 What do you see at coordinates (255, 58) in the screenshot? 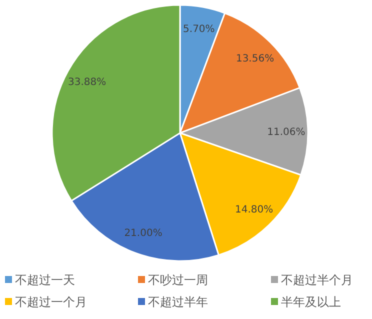
I see `data-label: 13.56%` at bounding box center [255, 58].